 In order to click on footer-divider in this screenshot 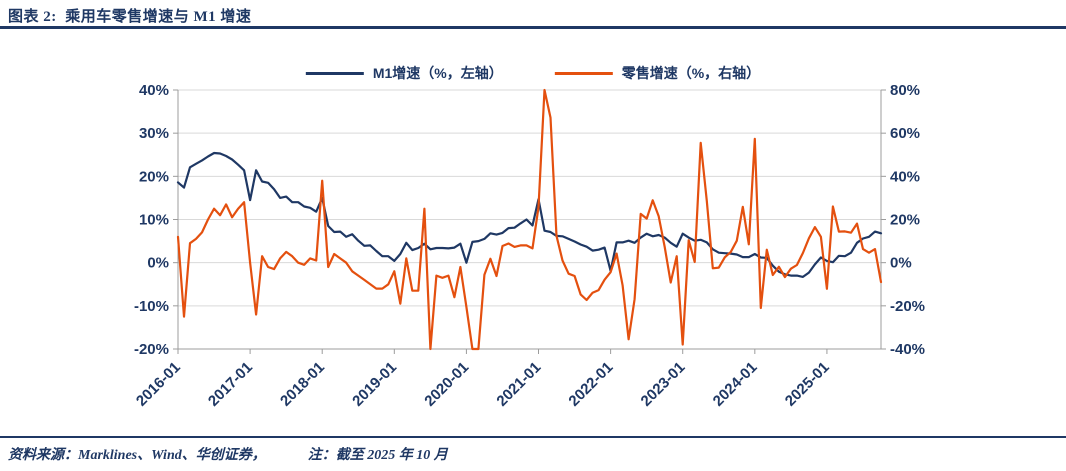, I will do `click(533, 437)`.